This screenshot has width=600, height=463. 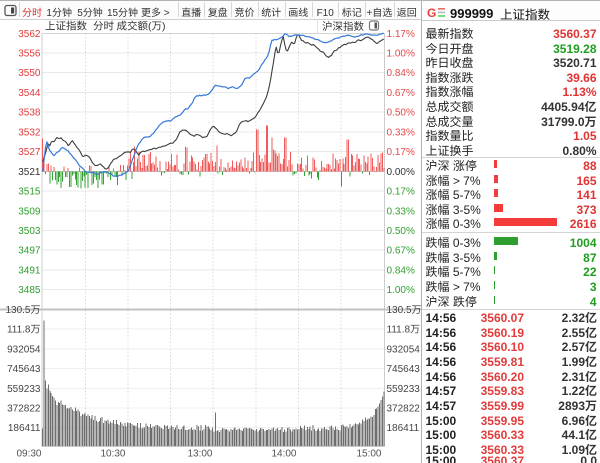 I want to click on svg-text: 3532, so click(x=29, y=130).